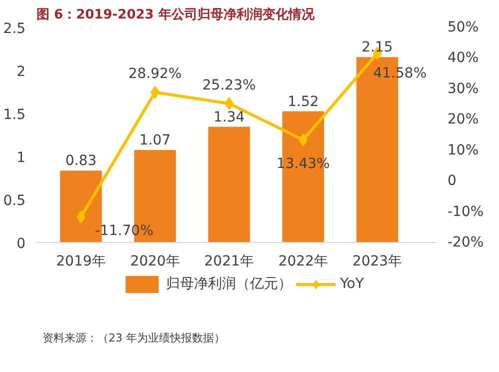 This screenshot has height=372, width=499. I want to click on x-tick-label: 2021年, so click(229, 262).